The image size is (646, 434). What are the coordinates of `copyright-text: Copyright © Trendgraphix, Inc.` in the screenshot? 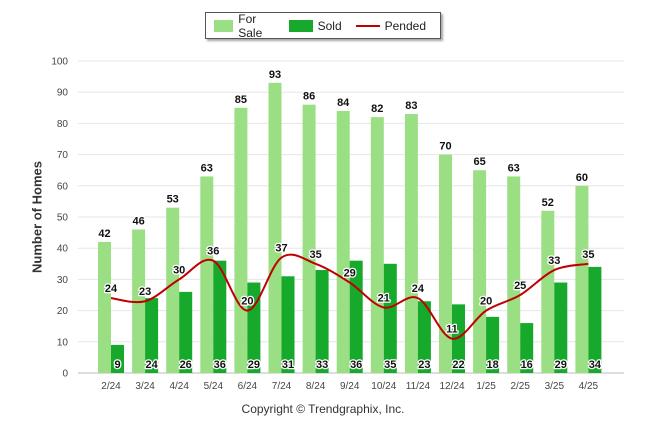 It's located at (323, 409).